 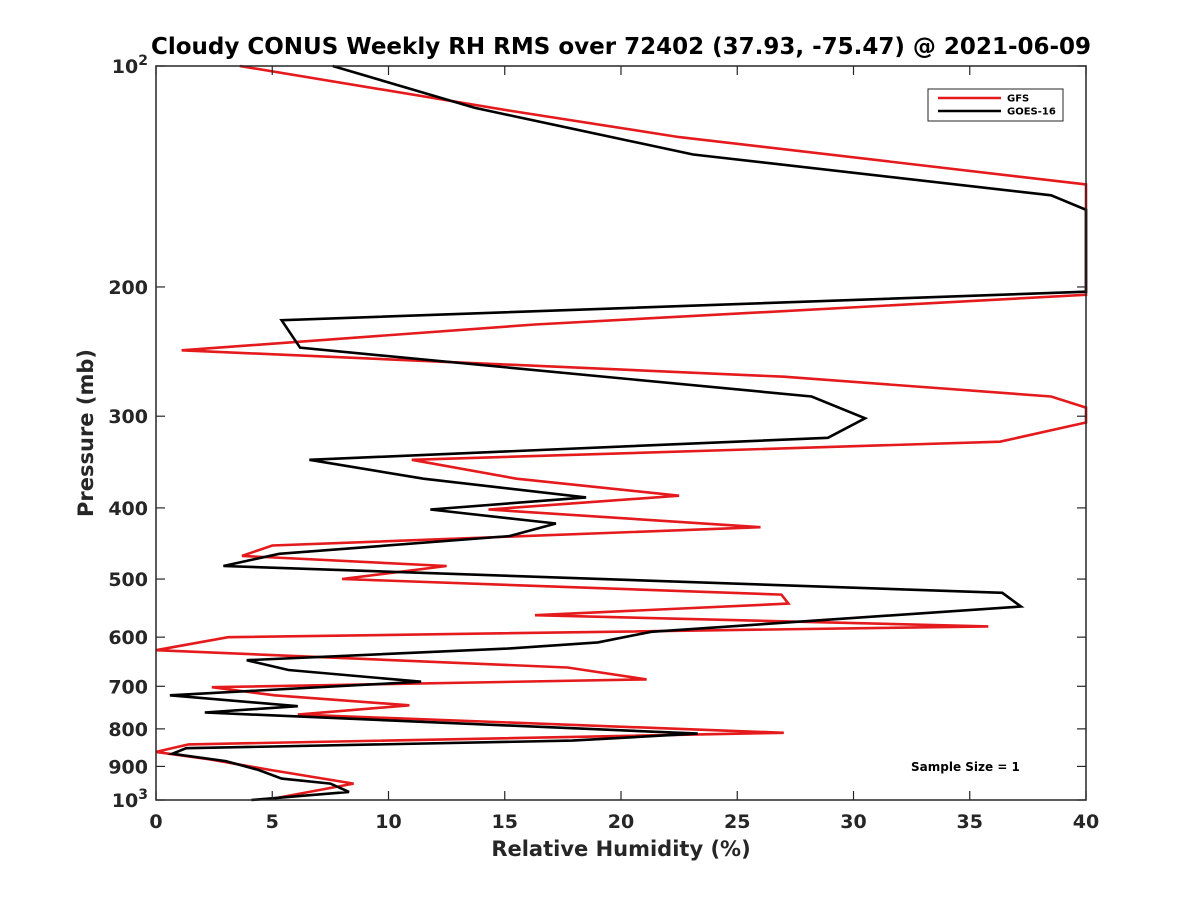 I want to click on y-tick-label: 700, so click(x=128, y=687).